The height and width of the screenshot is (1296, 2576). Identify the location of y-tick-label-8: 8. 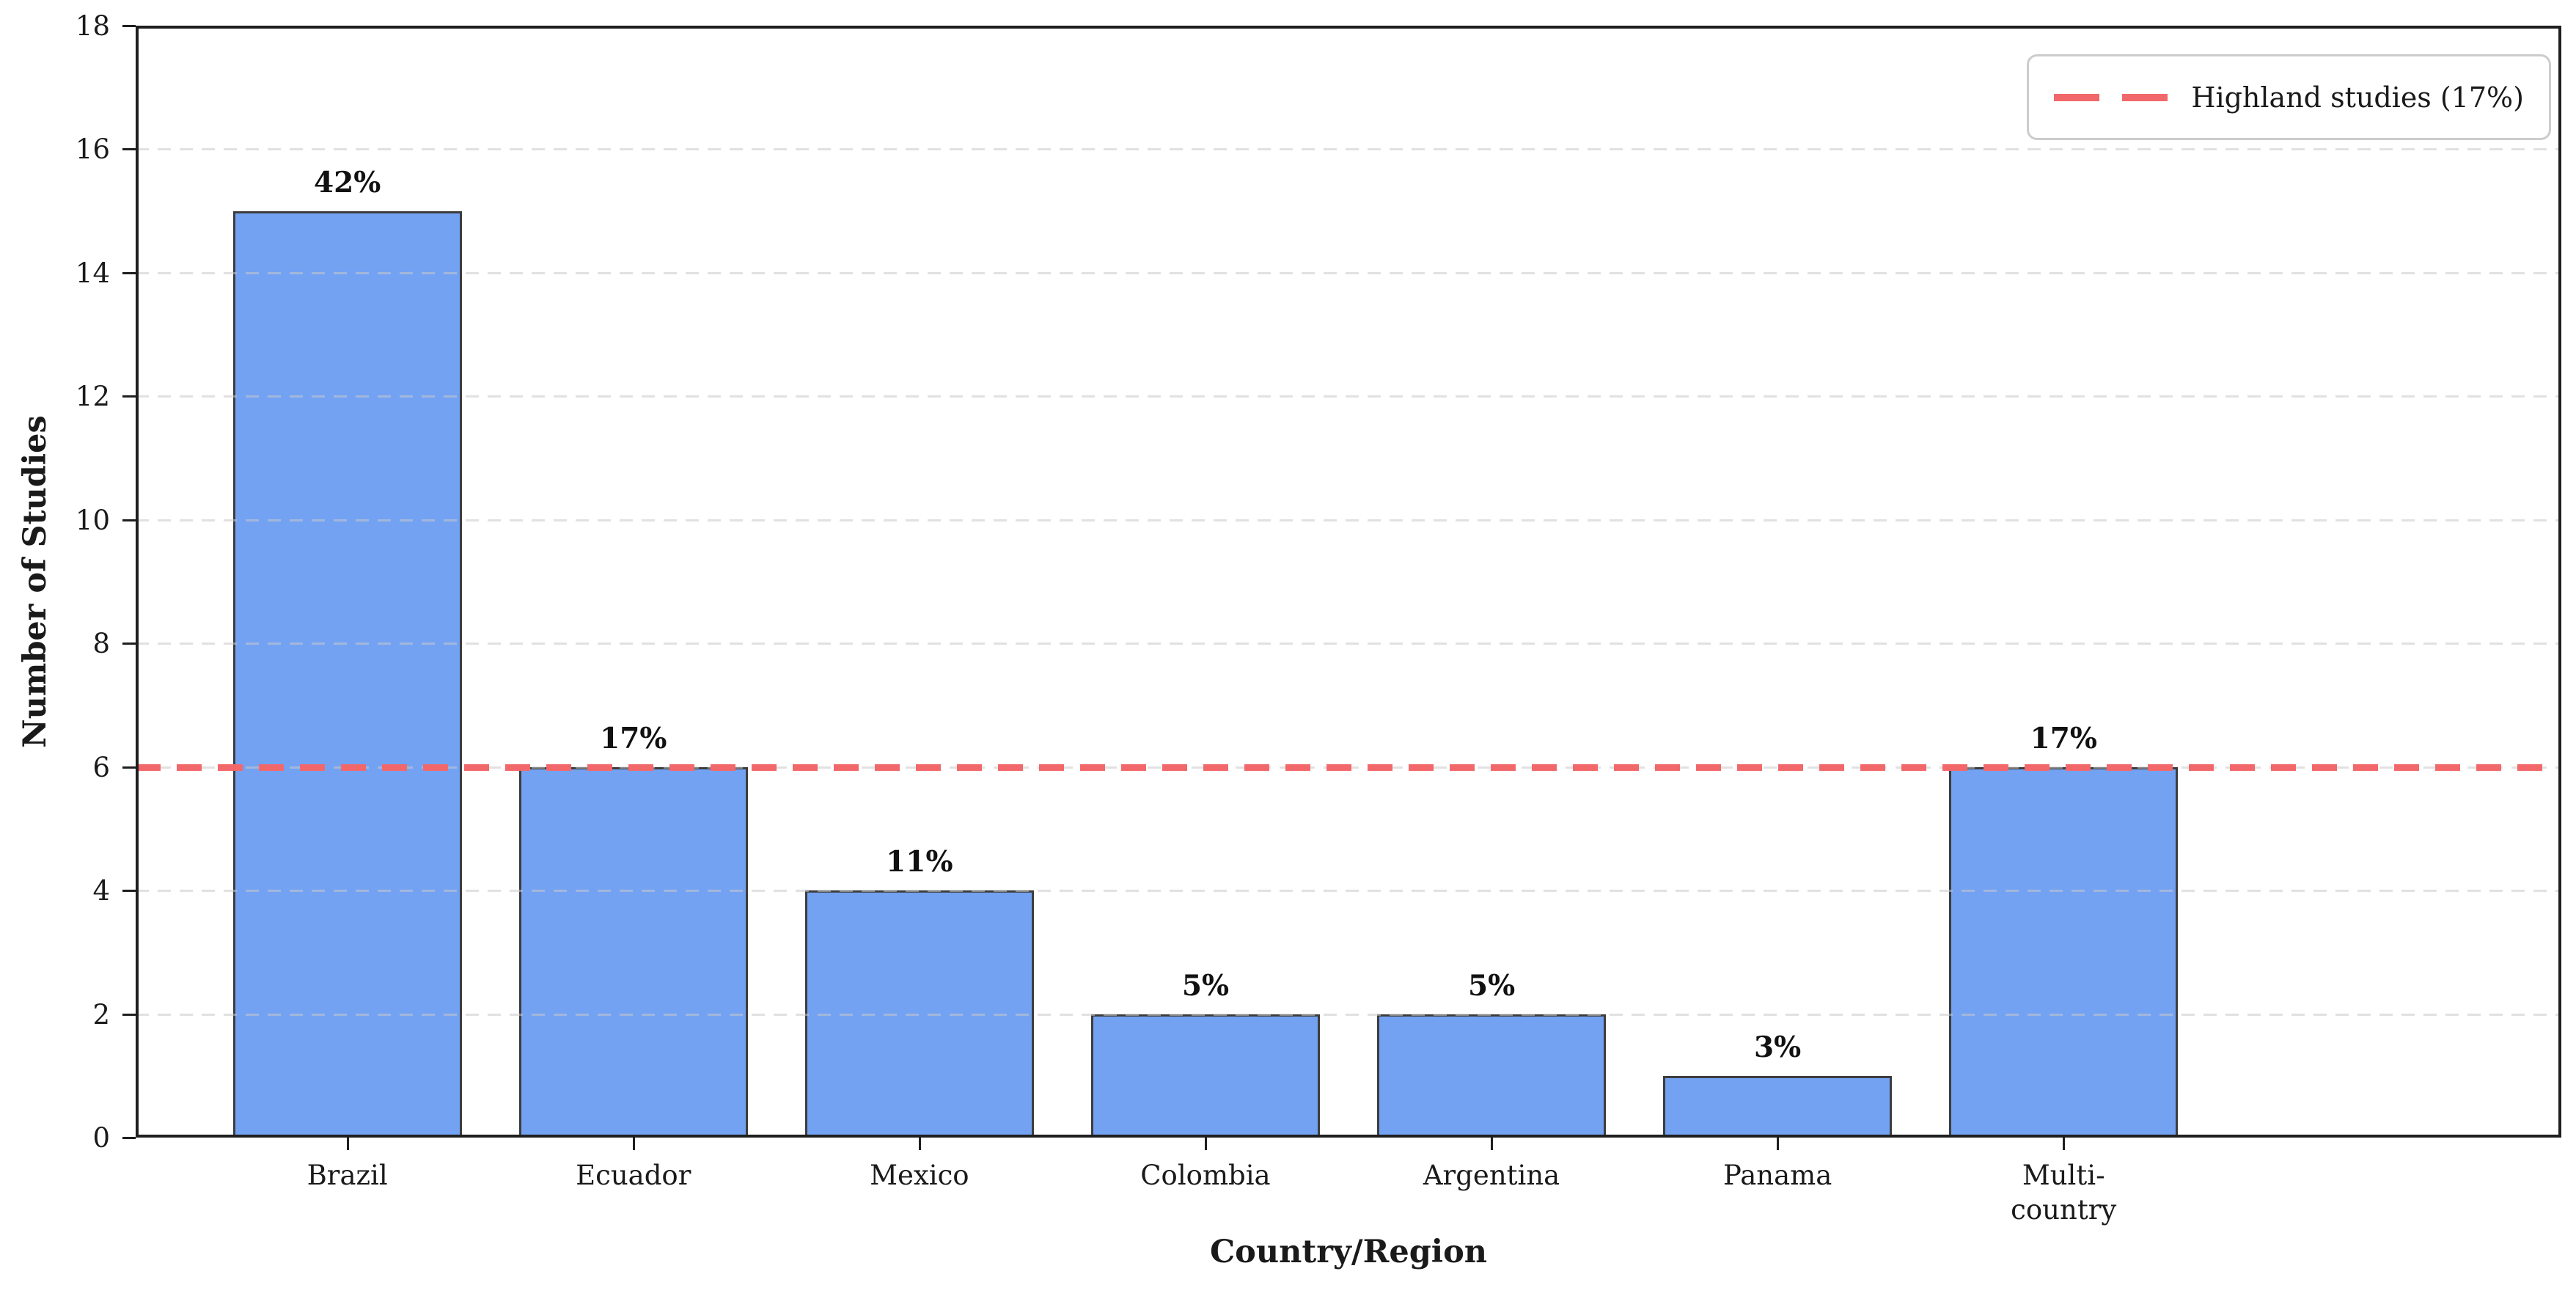
(101, 644).